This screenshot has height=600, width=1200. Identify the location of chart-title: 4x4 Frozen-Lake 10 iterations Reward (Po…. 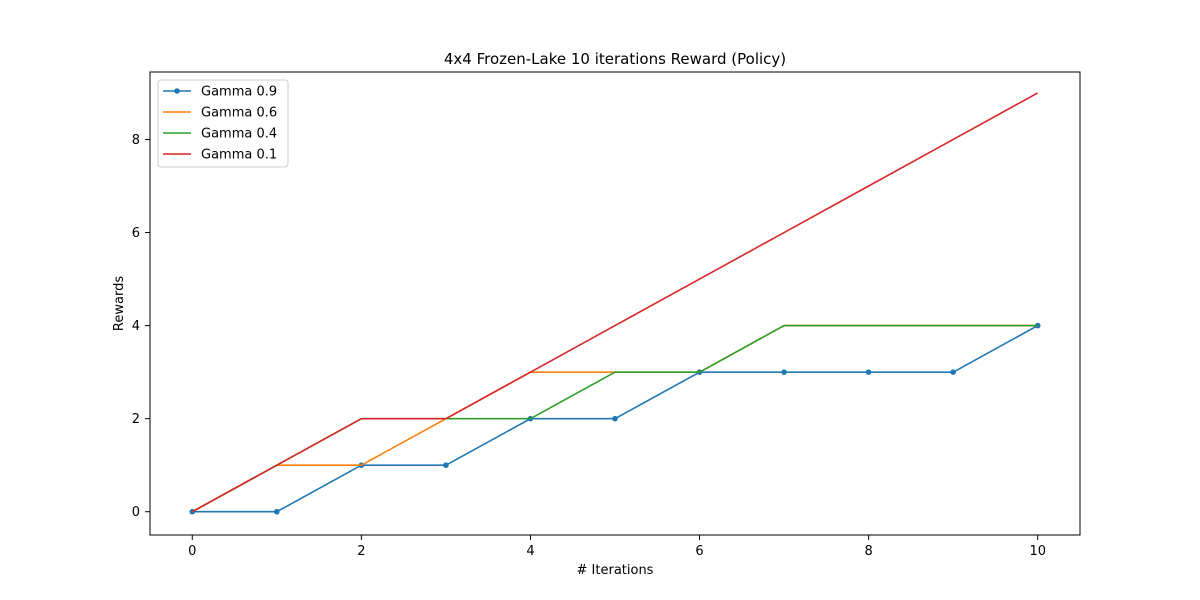
(615, 59).